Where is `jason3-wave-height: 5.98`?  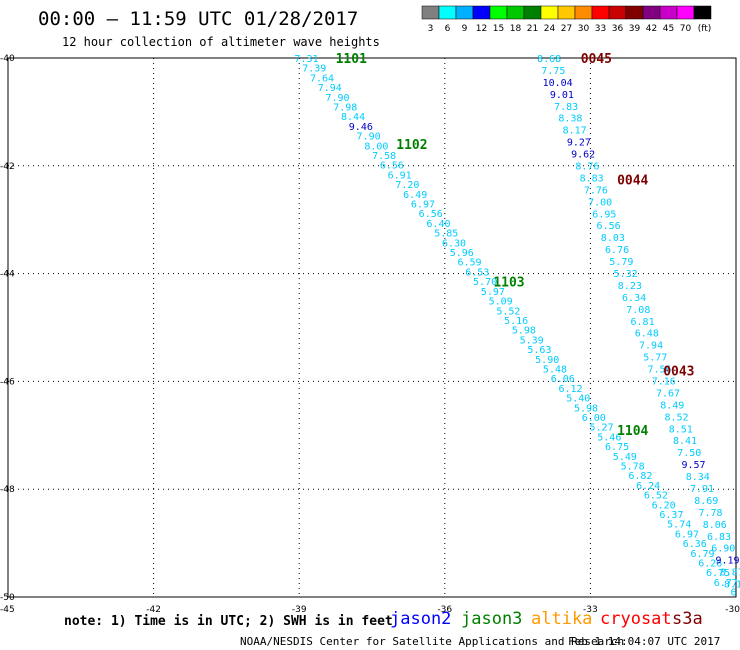
jason3-wave-height: 5.98 is located at coordinates (524, 331).